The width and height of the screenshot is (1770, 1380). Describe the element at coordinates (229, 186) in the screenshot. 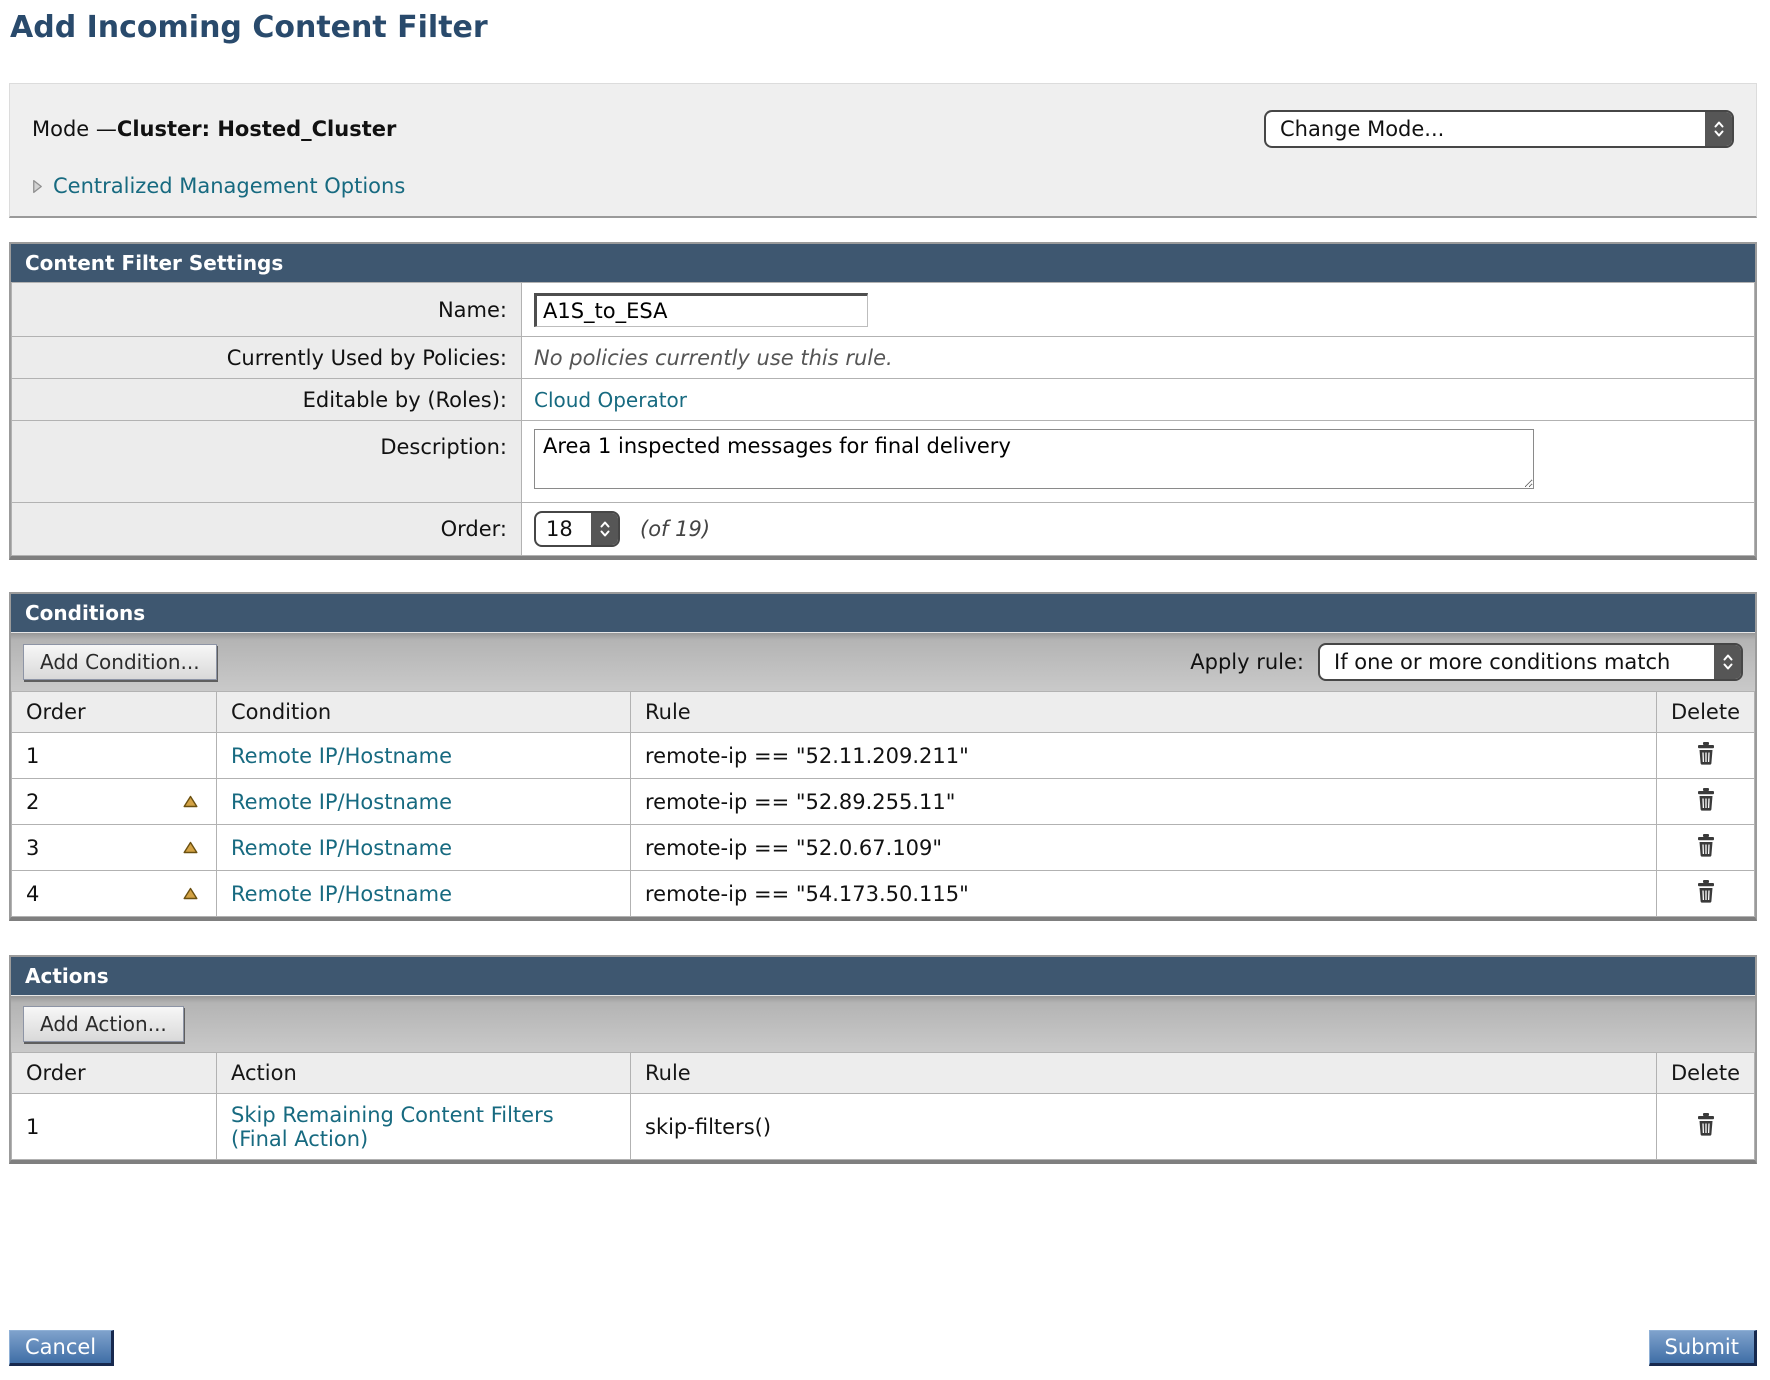

I see `centralized-management-options-link: Centralized Management Options` at that location.